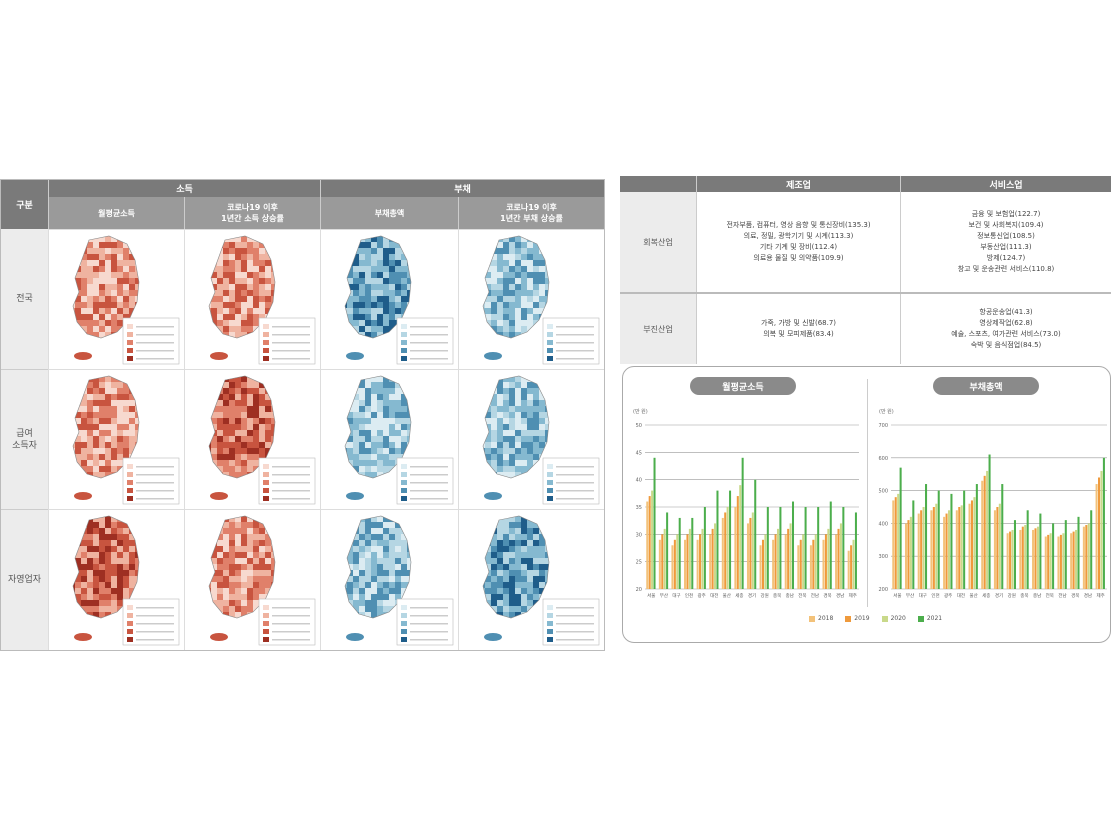 Image resolution: width=1111 pixels, height=829 pixels. I want to click on map-legend-swatch, so click(404, 607).